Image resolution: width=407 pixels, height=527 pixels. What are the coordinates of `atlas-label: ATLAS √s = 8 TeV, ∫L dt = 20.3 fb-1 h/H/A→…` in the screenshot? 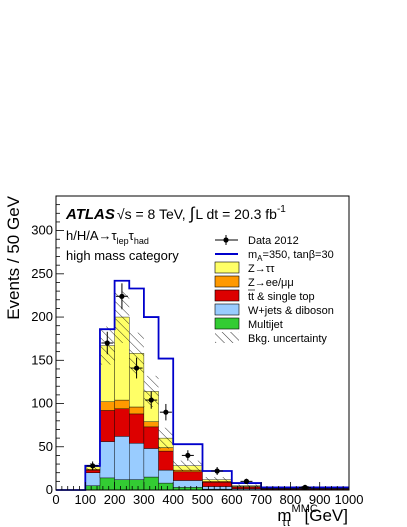 It's located at (175, 233).